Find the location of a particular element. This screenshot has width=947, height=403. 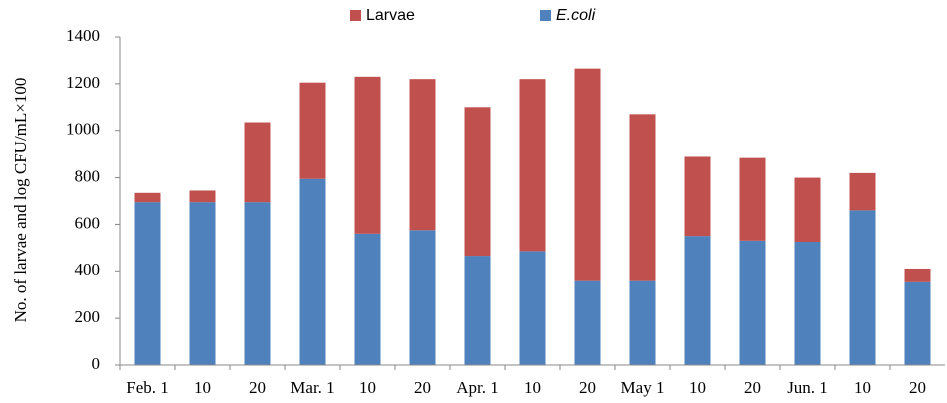

x-tick-label: Mar. 1 is located at coordinates (312, 387).